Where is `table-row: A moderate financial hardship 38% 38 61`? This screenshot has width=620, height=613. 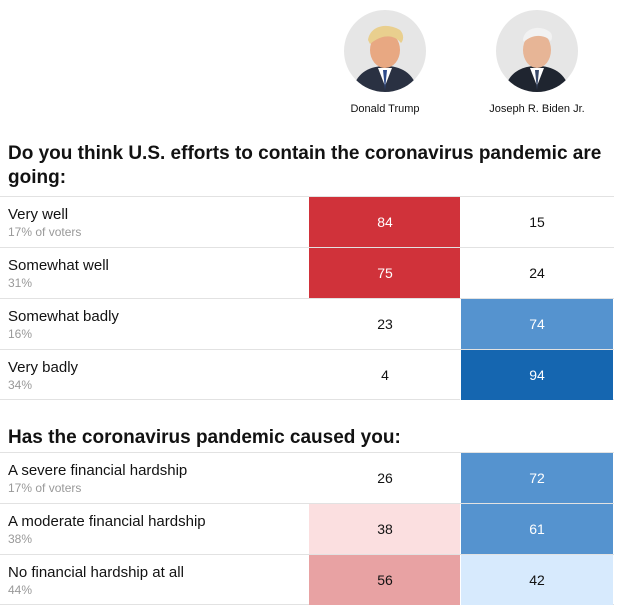 table-row: A moderate financial hardship 38% 38 61 is located at coordinates (307, 528).